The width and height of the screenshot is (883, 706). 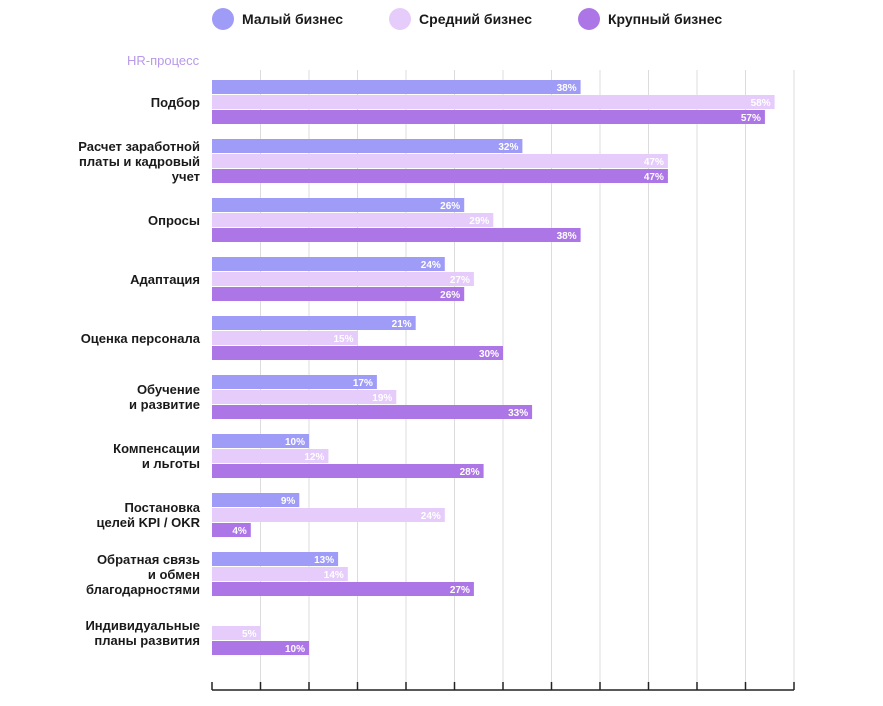 I want to click on legend-swatch-small, so click(x=223, y=19).